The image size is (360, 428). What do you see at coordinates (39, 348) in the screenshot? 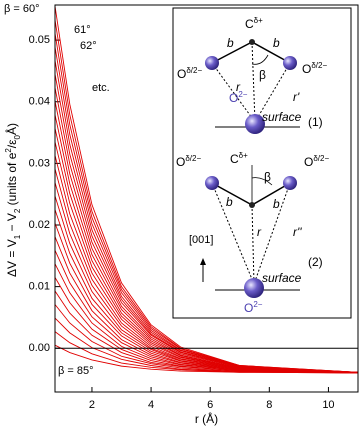
I see `y-tick-label: 0.00` at bounding box center [39, 348].